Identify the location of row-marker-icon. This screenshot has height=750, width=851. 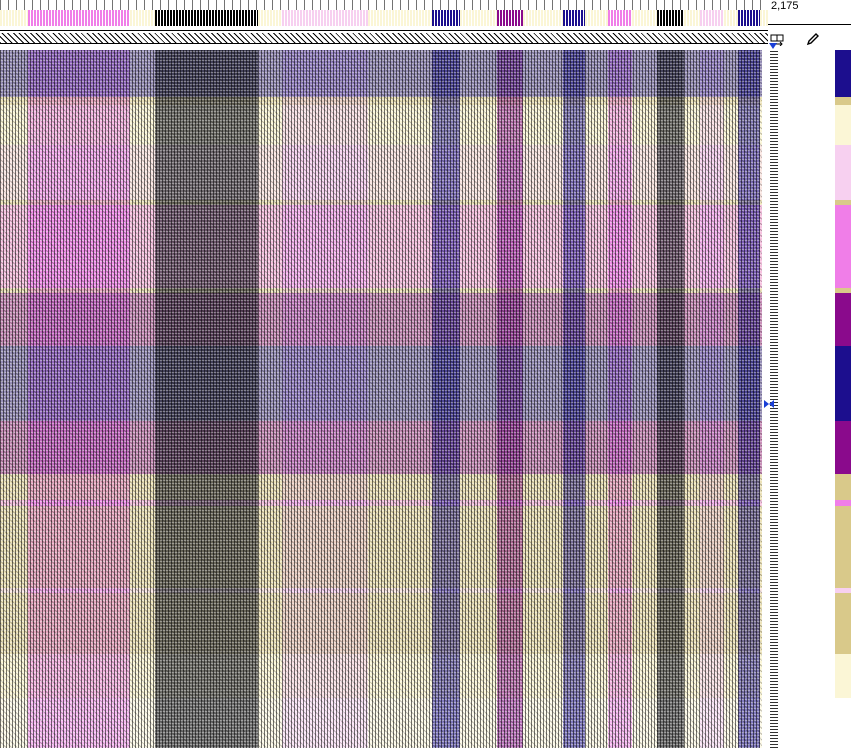
(771, 401).